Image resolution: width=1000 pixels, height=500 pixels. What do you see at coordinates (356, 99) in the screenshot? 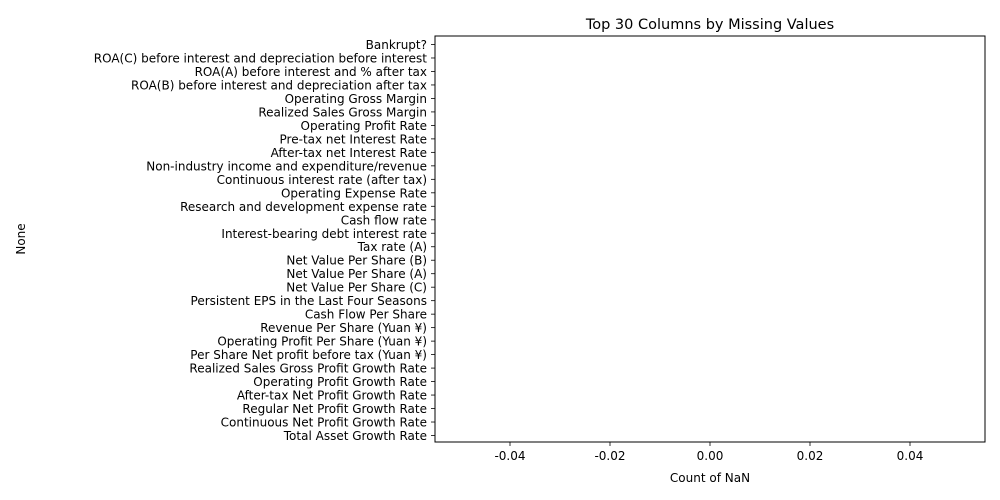
I see `y-tick-label: Operating Gross Margin` at bounding box center [356, 99].